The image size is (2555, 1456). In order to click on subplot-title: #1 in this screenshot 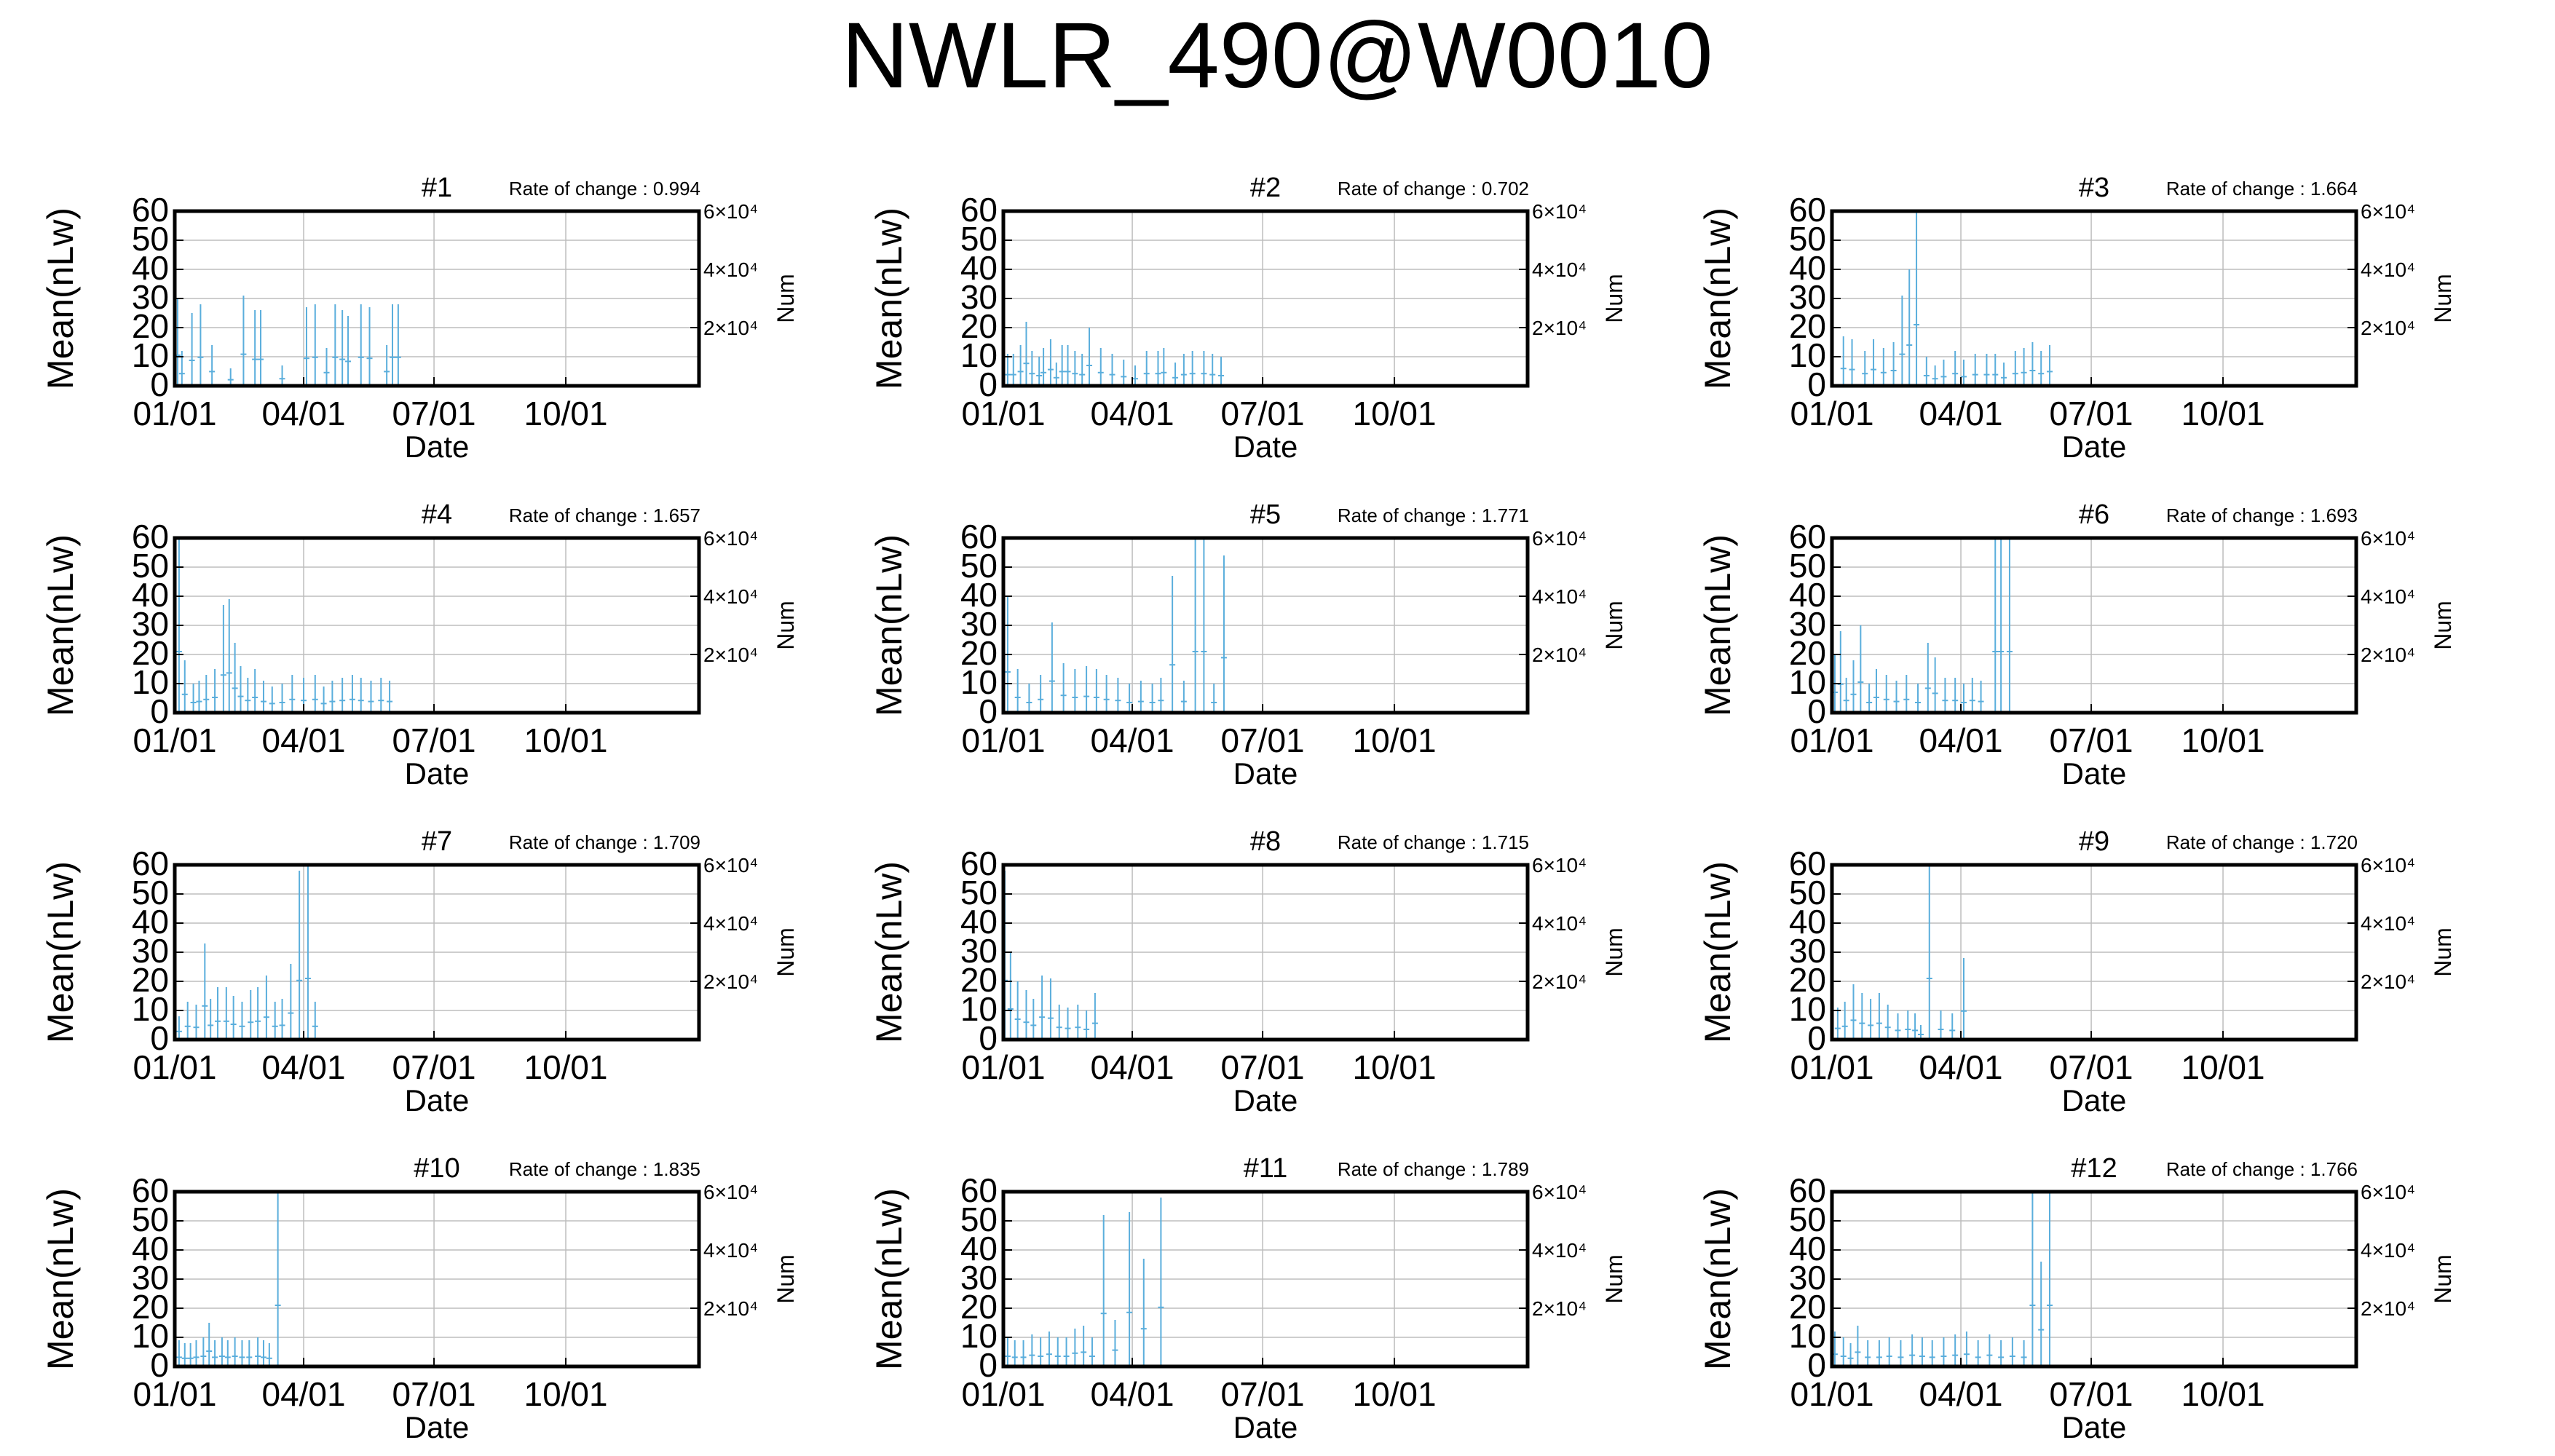, I will do `click(437, 188)`.